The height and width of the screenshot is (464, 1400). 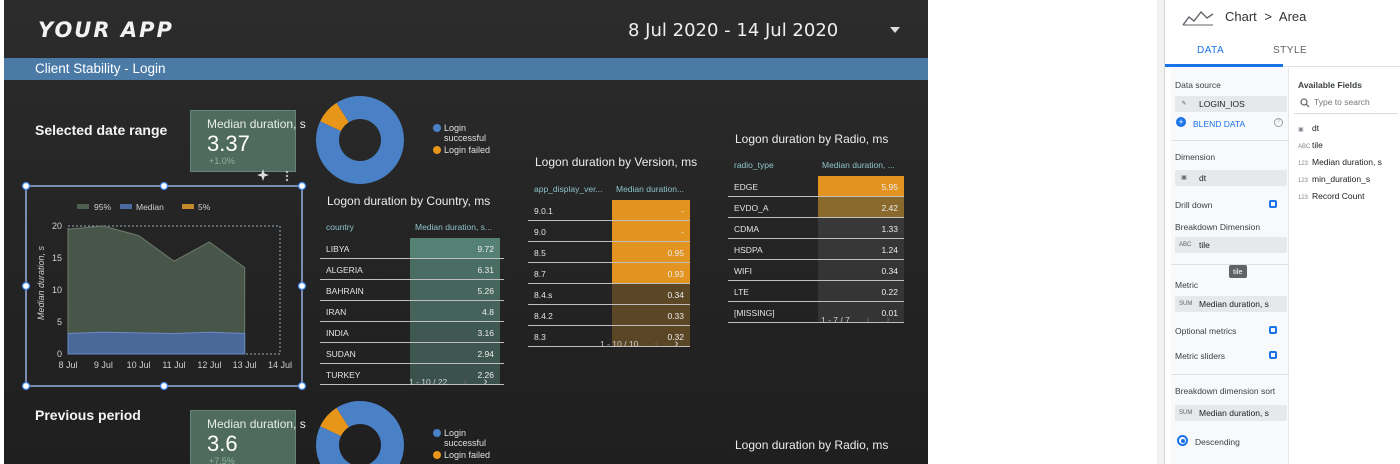 What do you see at coordinates (1309, 128) in the screenshot?
I see `field-item-dt: ▣ dt` at bounding box center [1309, 128].